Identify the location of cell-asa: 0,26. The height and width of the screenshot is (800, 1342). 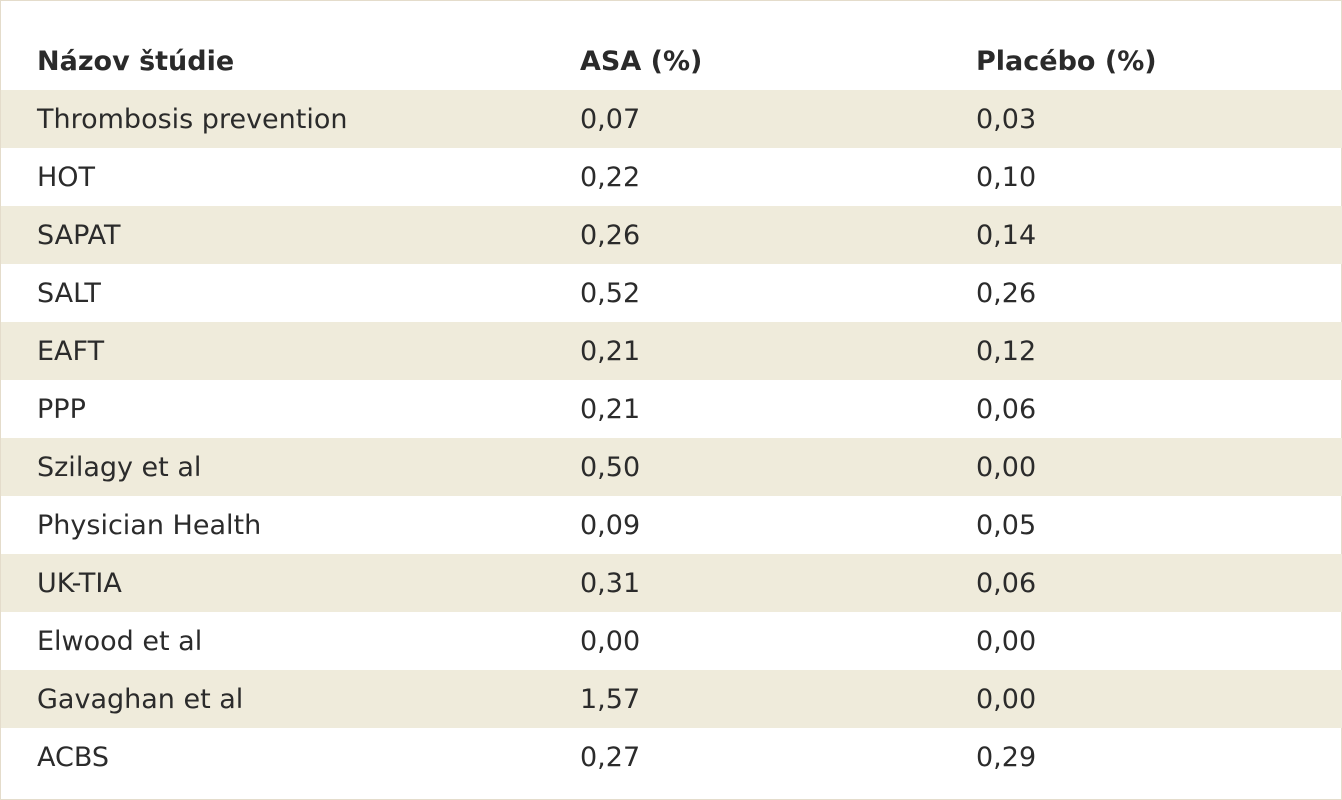
(610, 235).